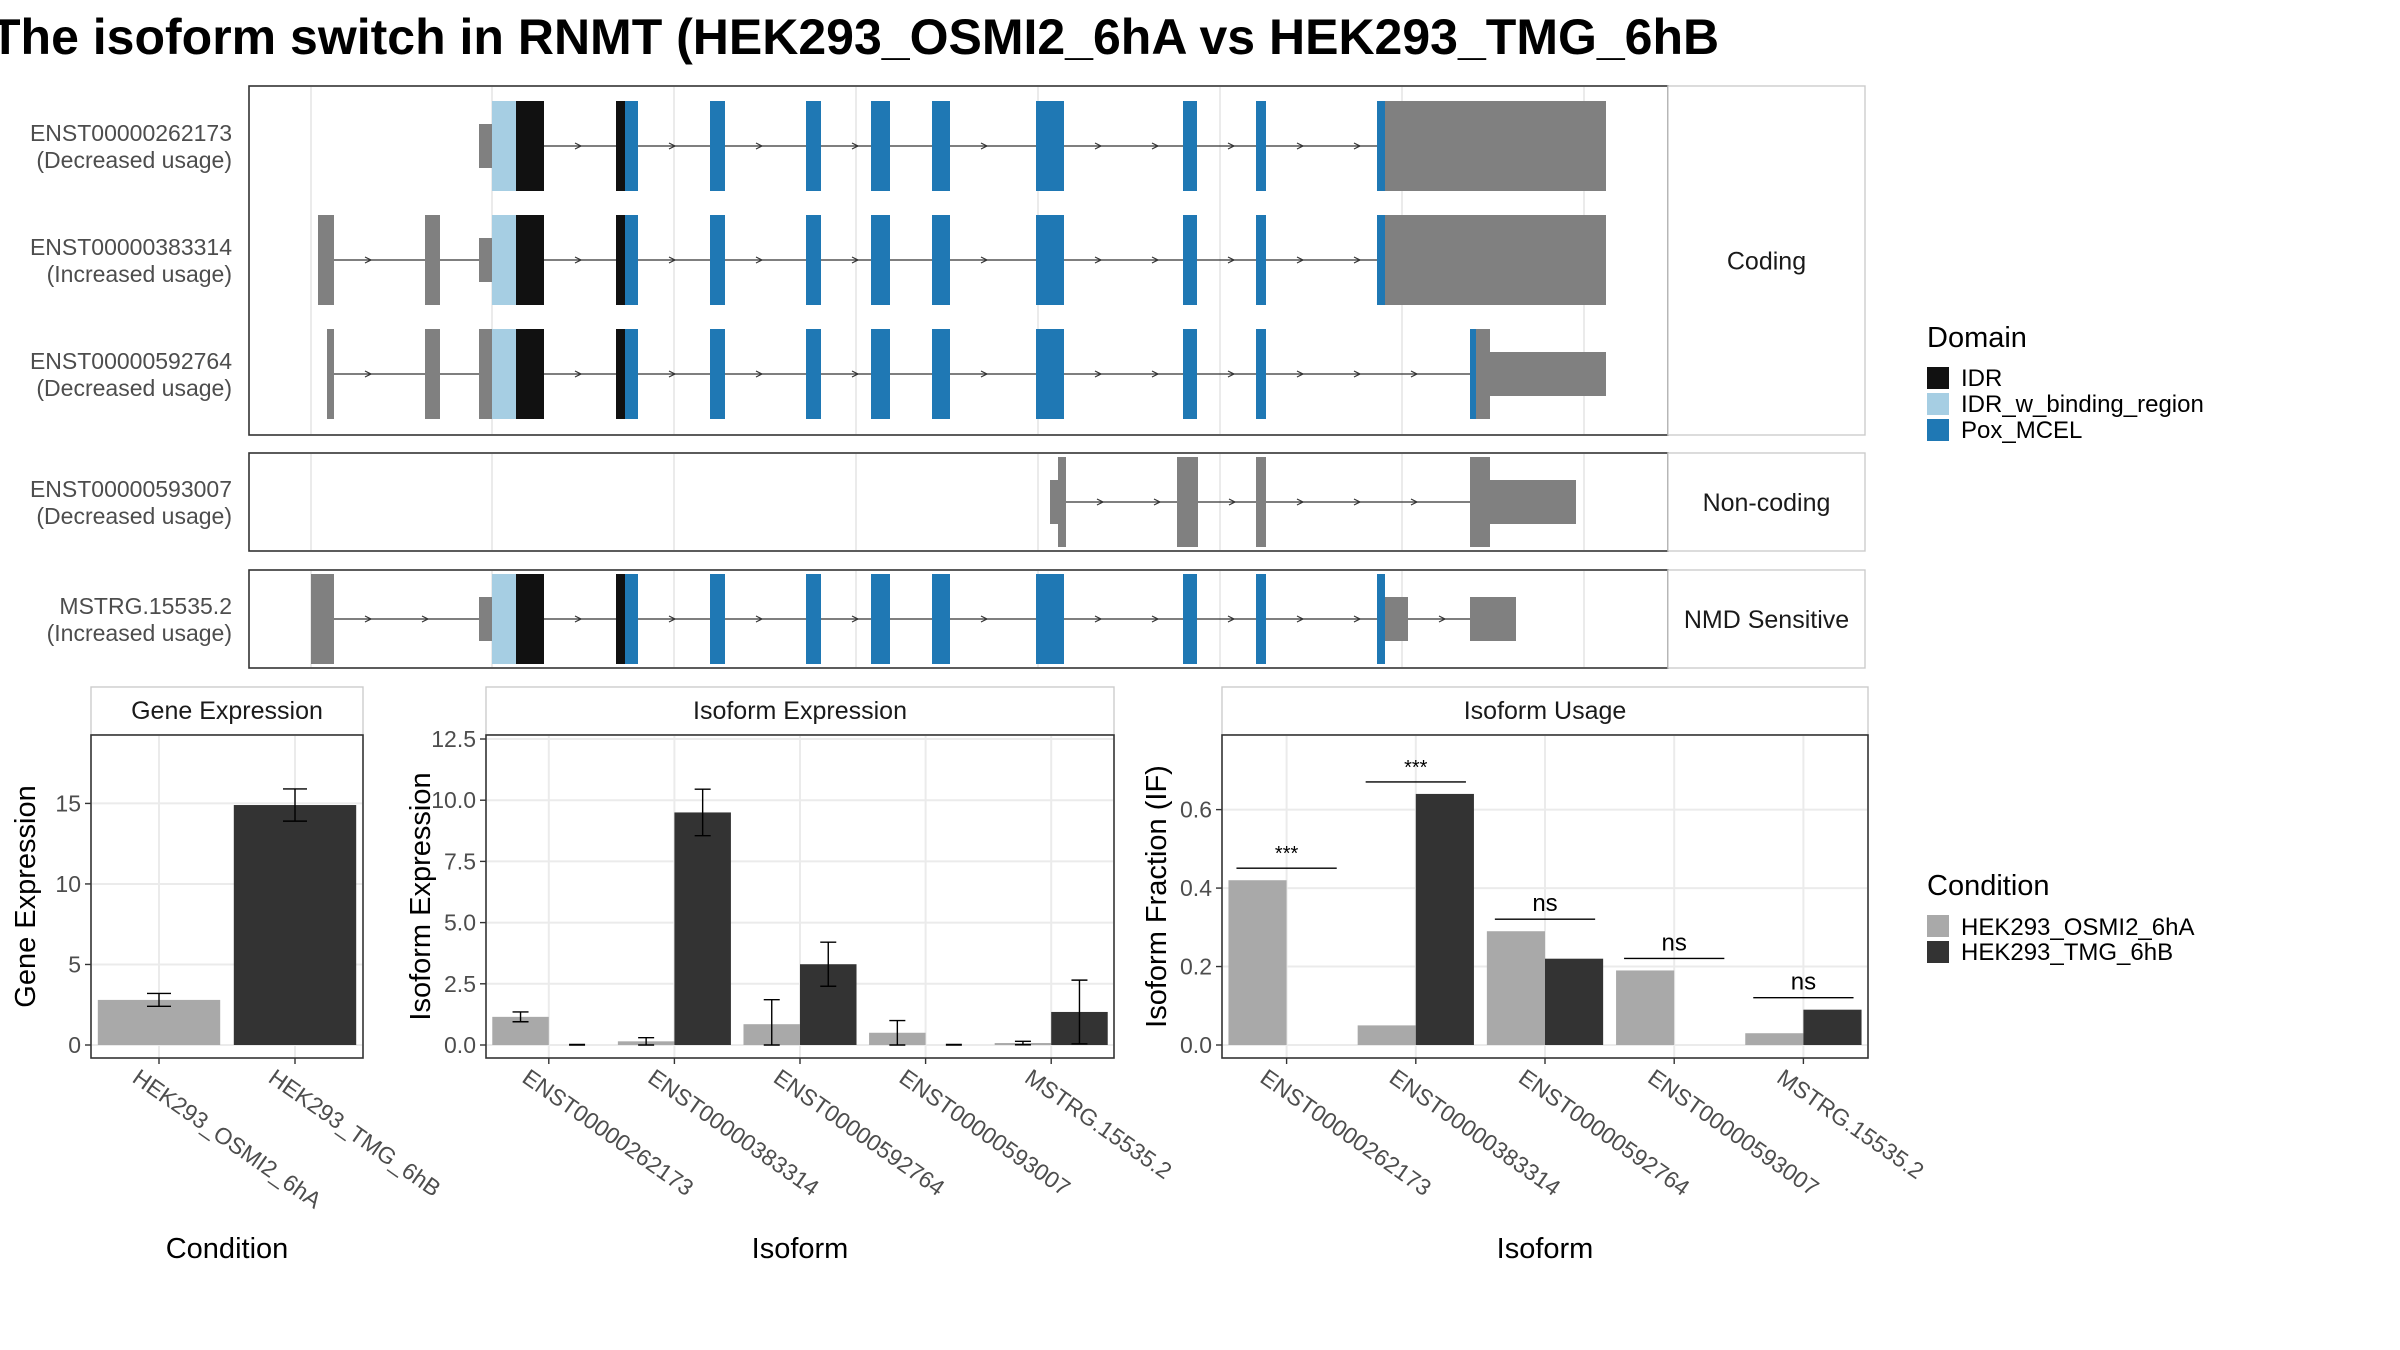 This screenshot has height=1350, width=2400. What do you see at coordinates (1766, 619) in the screenshot?
I see `facet-strip` at bounding box center [1766, 619].